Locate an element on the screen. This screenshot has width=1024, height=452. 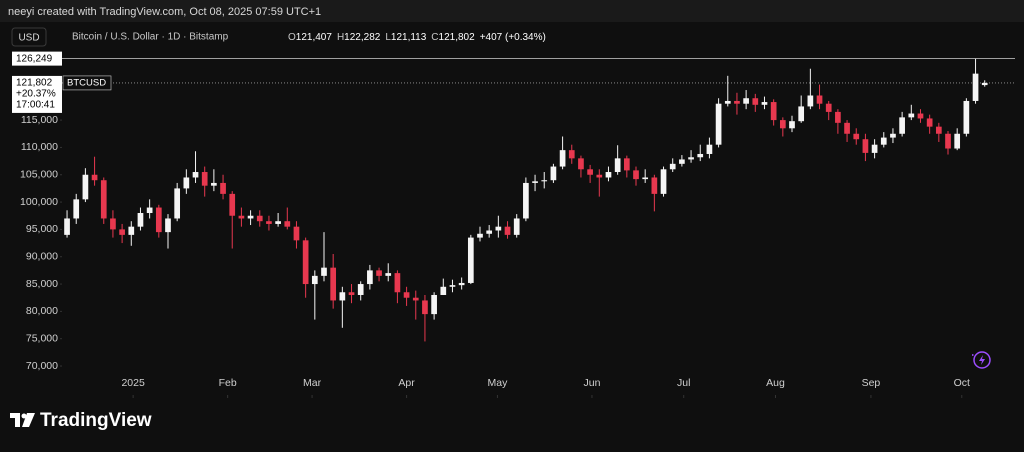
ohlc-value: 121,407 is located at coordinates (314, 37).